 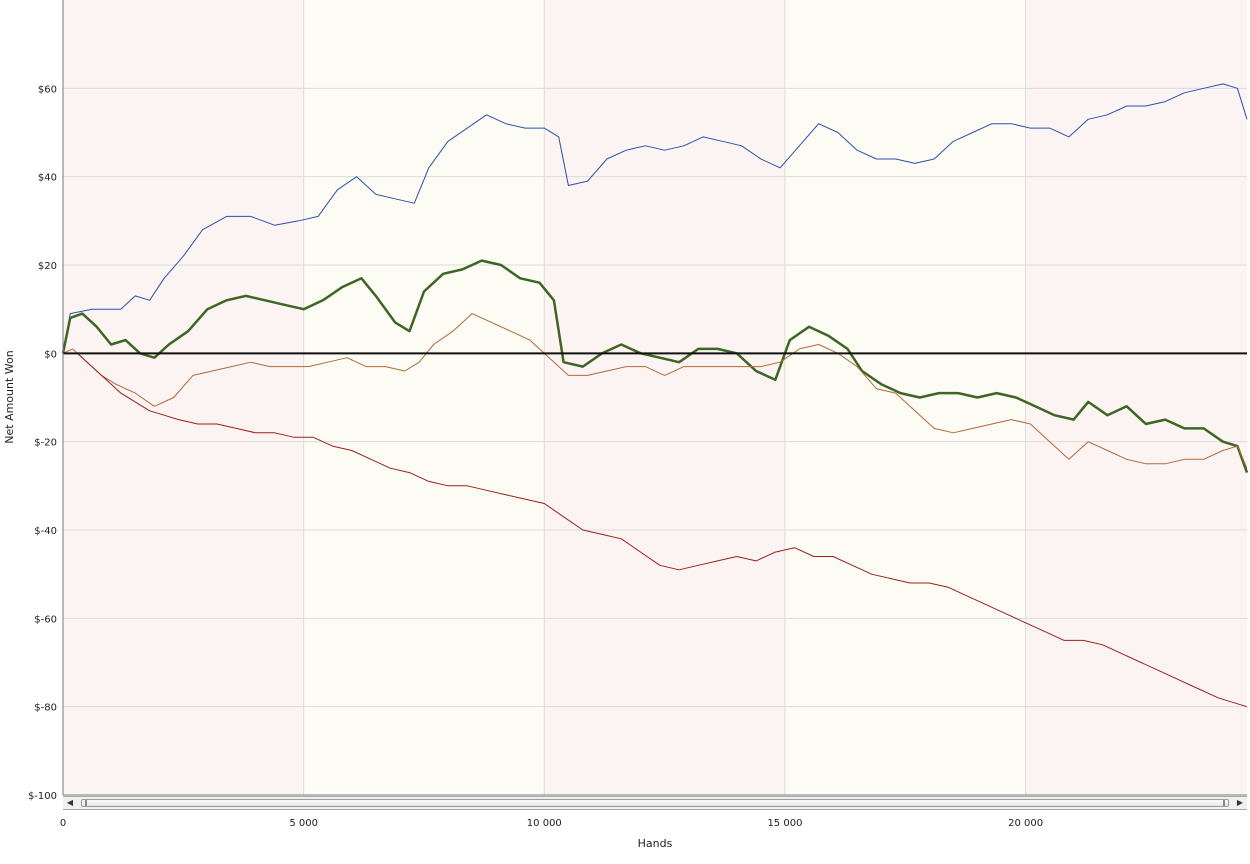 I want to click on x-tick-label: 20 000, so click(x=1025, y=823).